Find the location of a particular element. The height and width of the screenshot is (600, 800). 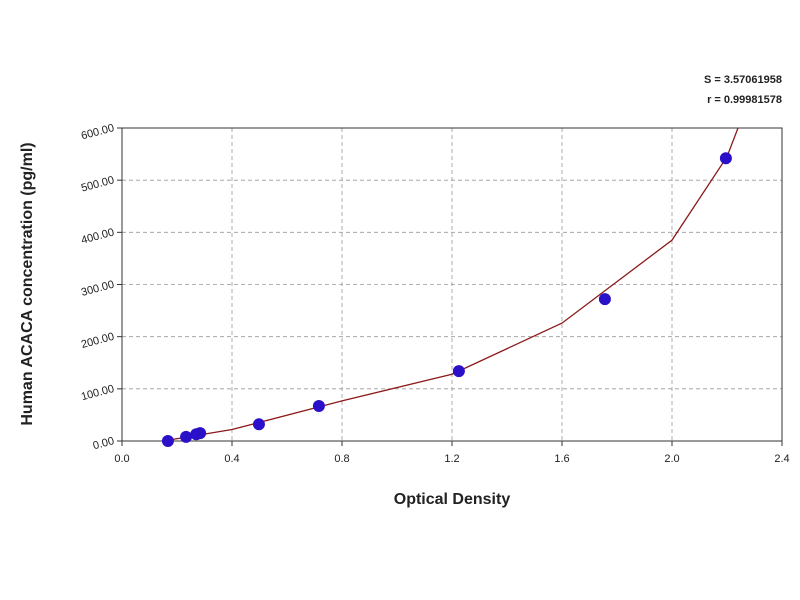

y-axis-title: Human ACACA concentration (pg/ml) is located at coordinates (27, 283).